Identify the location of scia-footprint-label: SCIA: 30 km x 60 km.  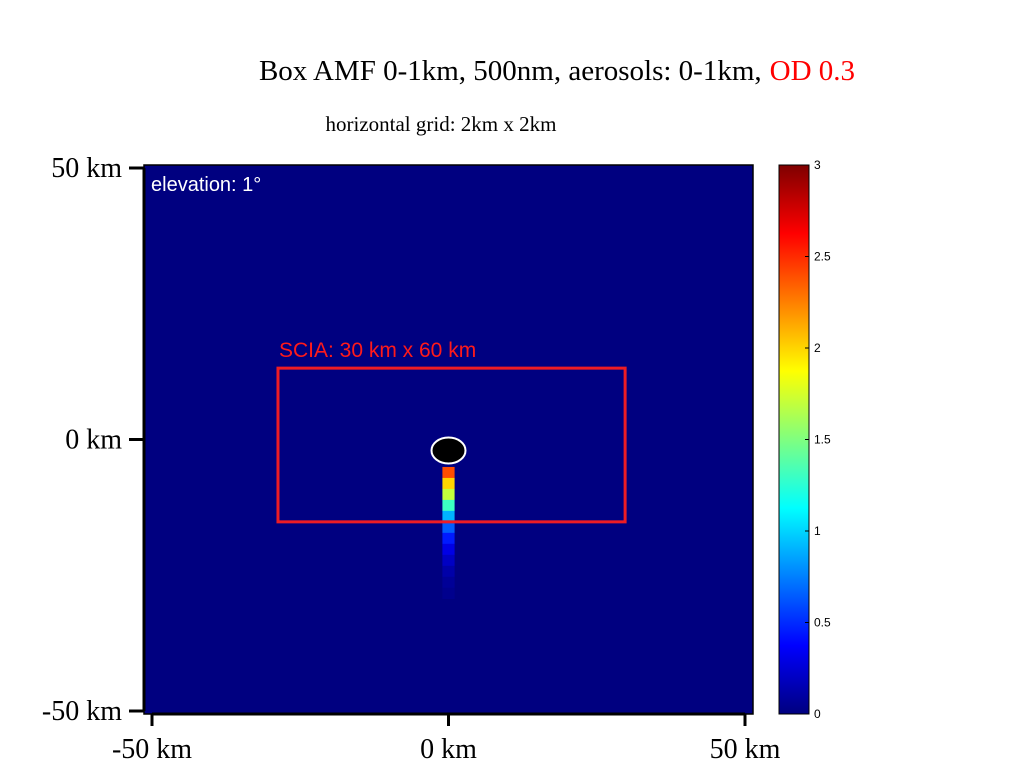
(377, 350).